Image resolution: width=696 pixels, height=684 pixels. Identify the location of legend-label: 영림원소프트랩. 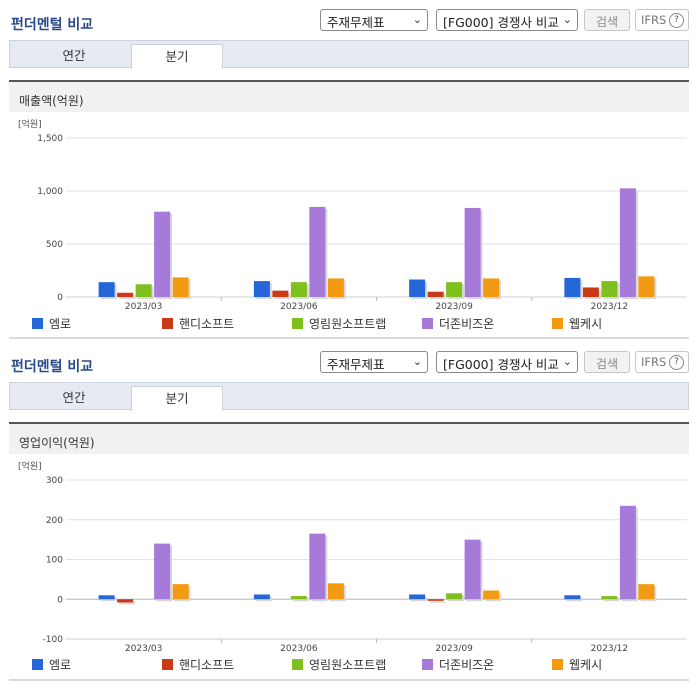
(348, 665).